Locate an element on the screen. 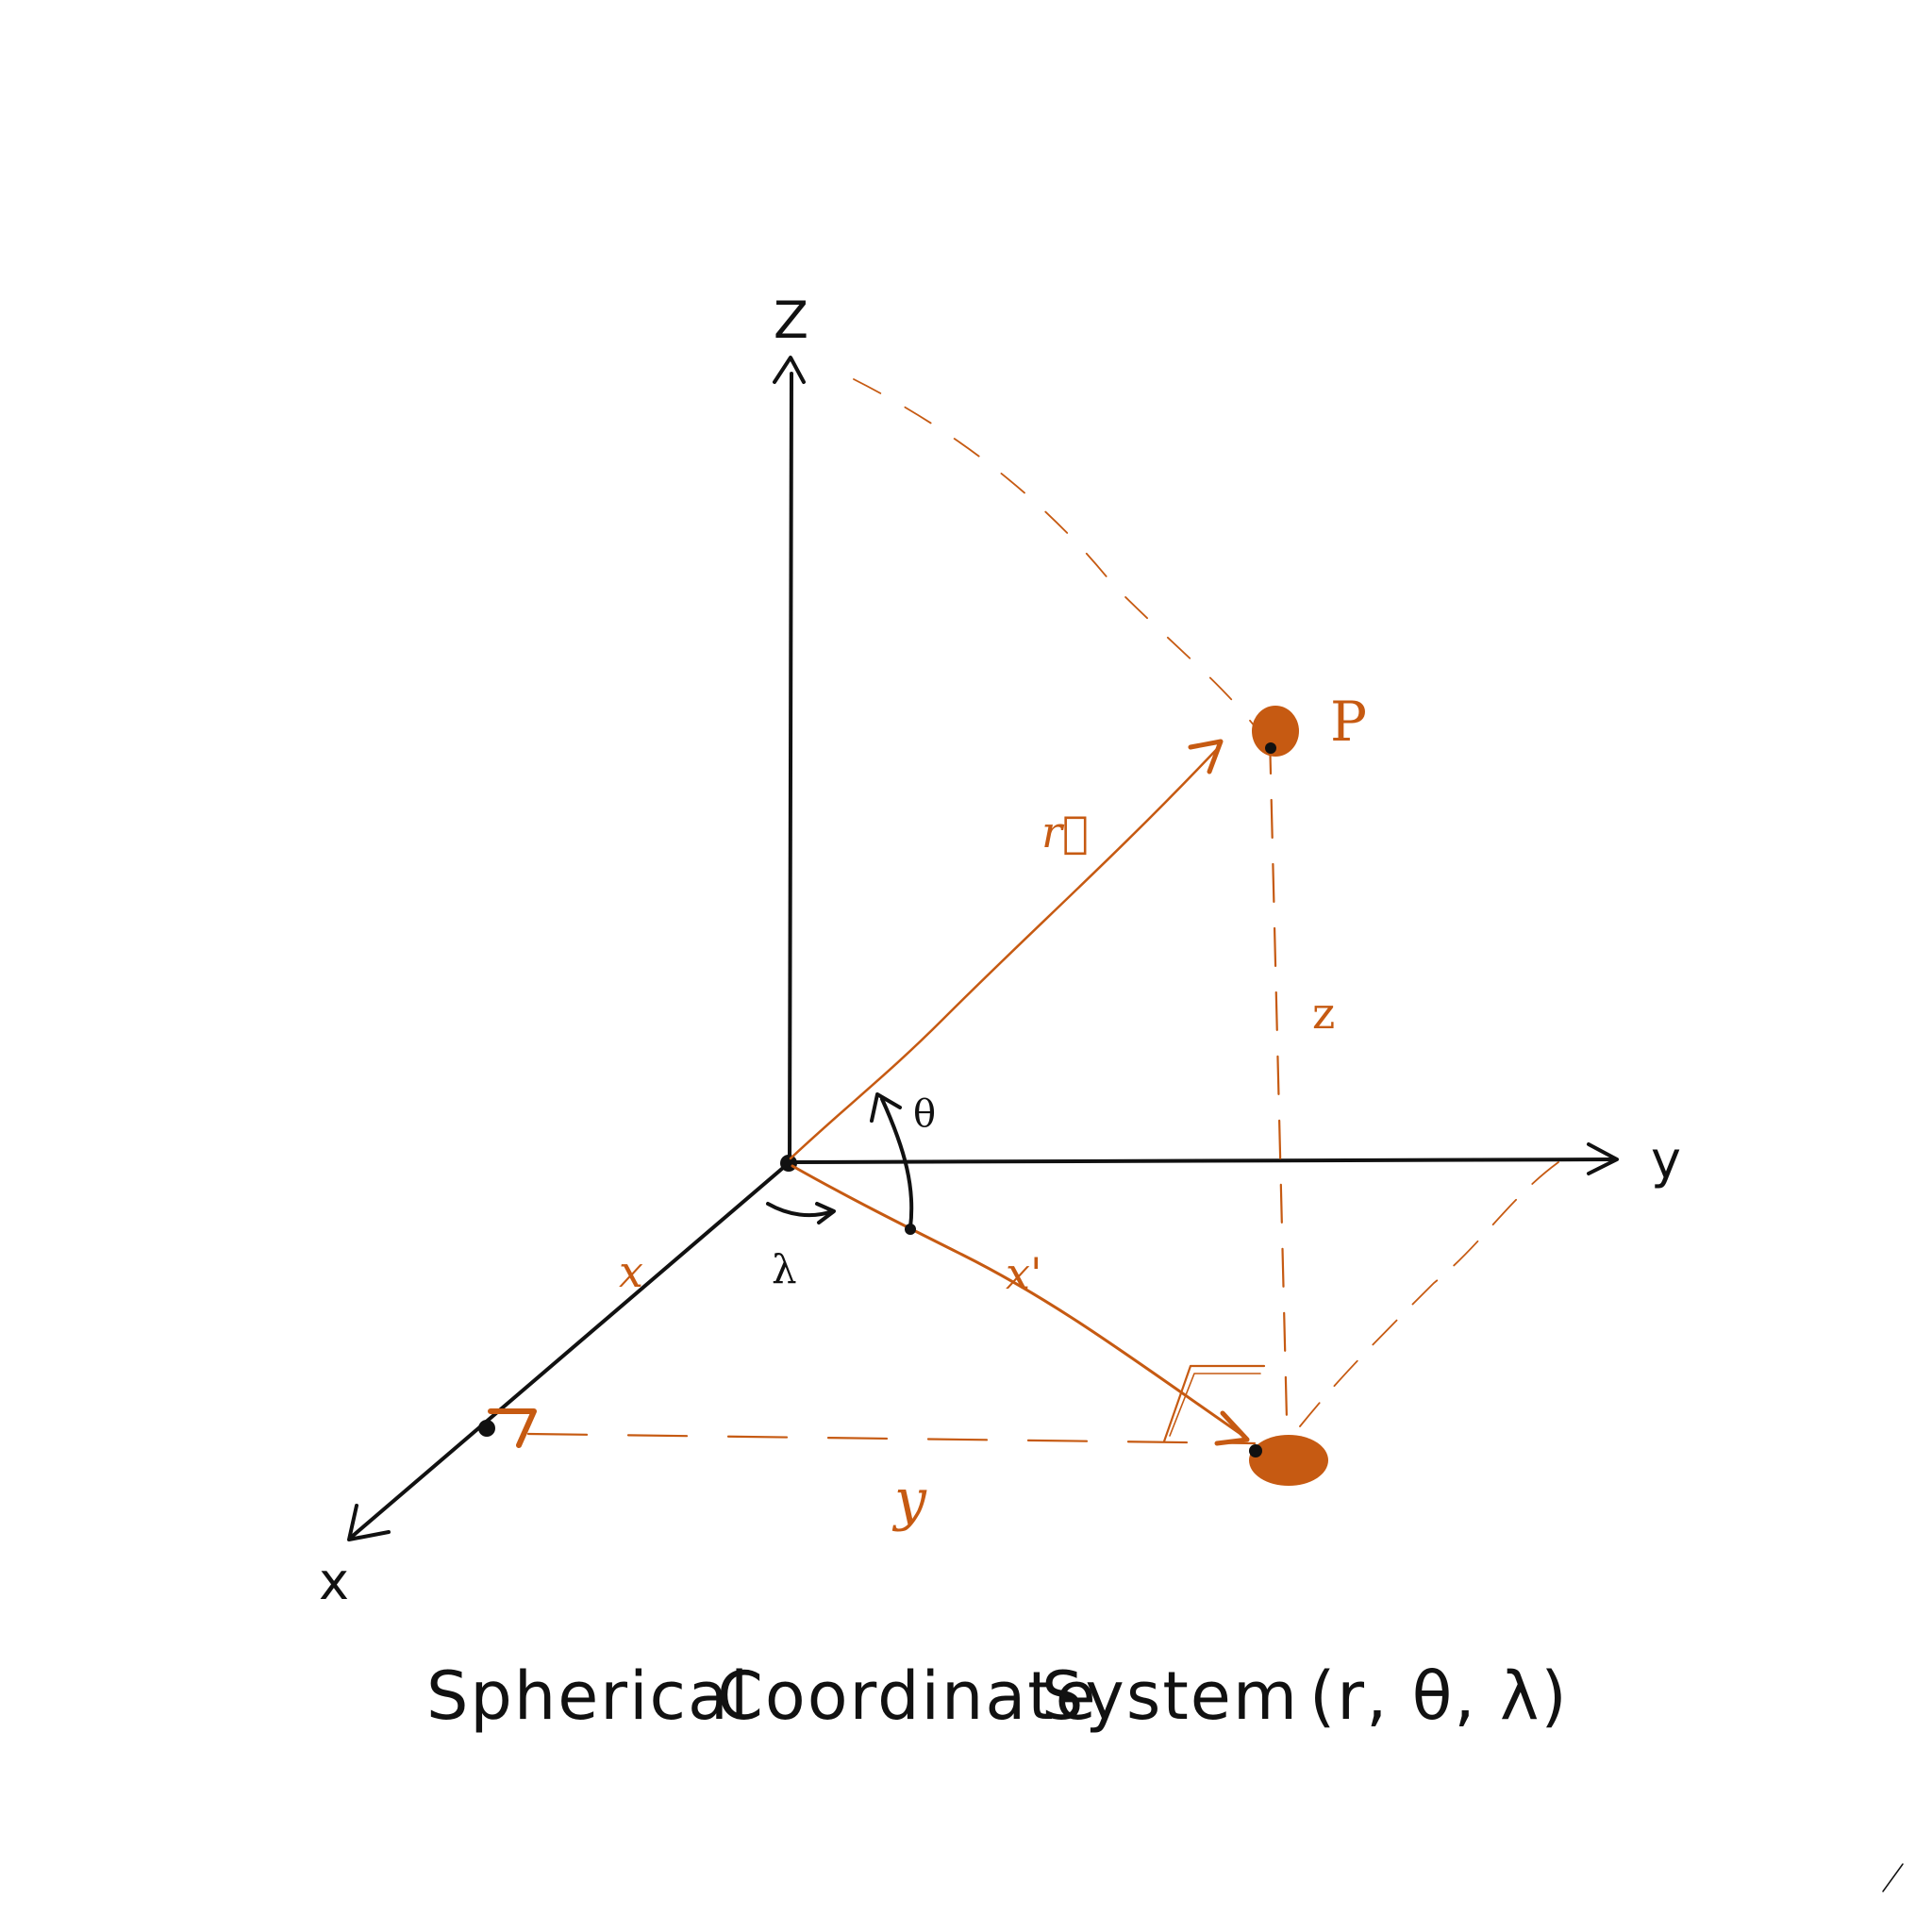 Image resolution: width=1932 pixels, height=1932 pixels. r-vector-line is located at coordinates (1004, 953).